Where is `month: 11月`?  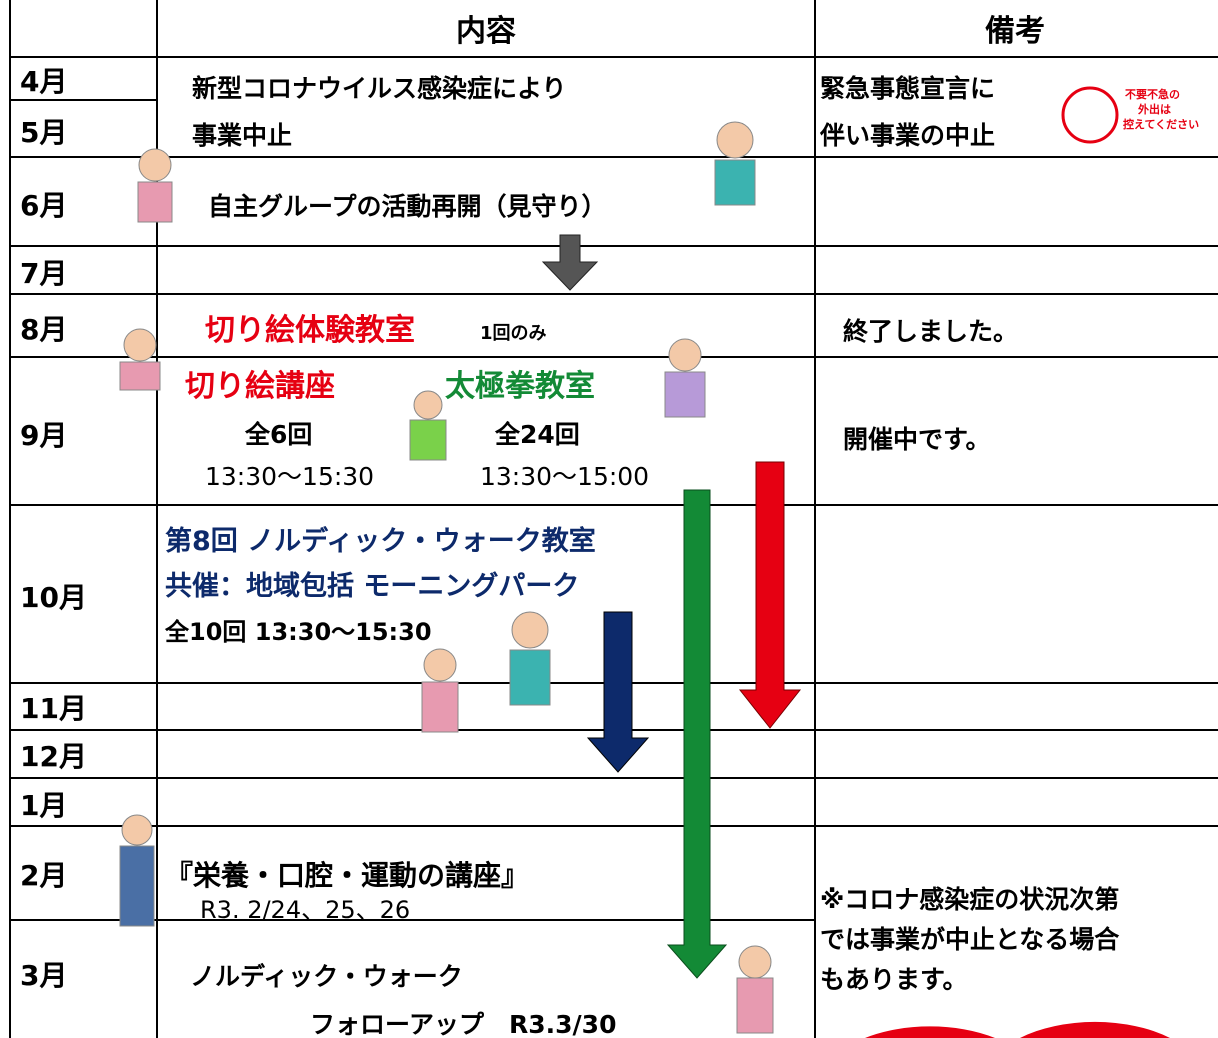
month: 11月 is located at coordinates (53, 708).